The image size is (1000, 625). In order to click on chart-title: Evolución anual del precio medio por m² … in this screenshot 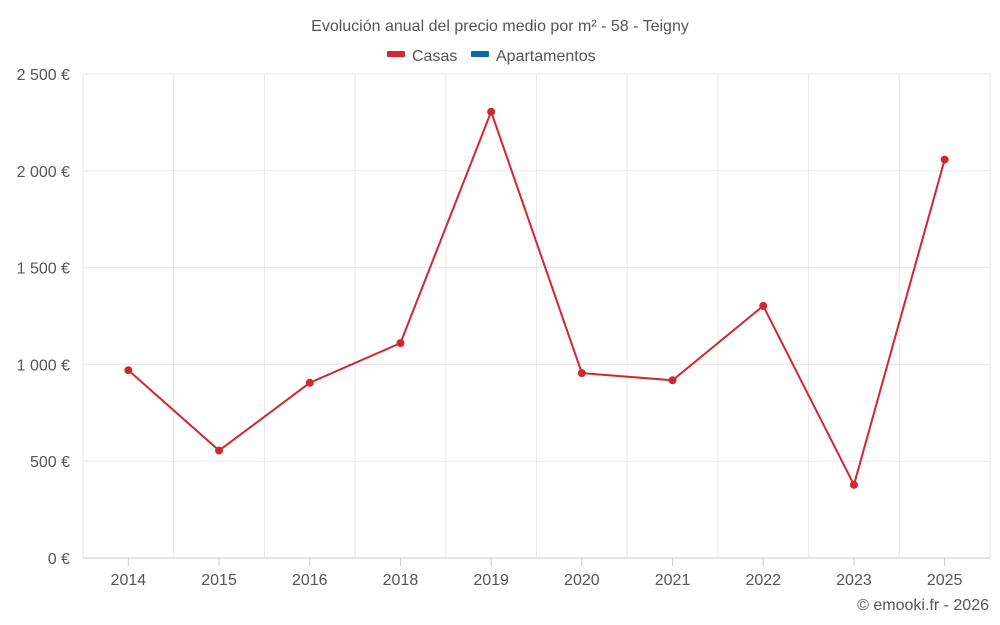, I will do `click(500, 26)`.